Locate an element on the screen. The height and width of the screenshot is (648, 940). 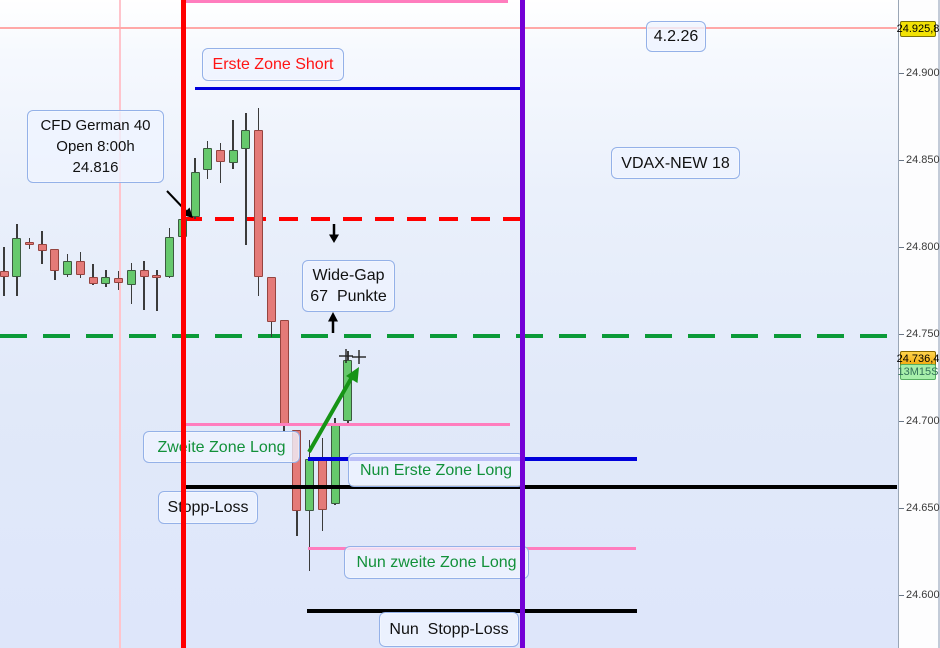
alert-price-badge: 24.925,8 is located at coordinates (918, 29).